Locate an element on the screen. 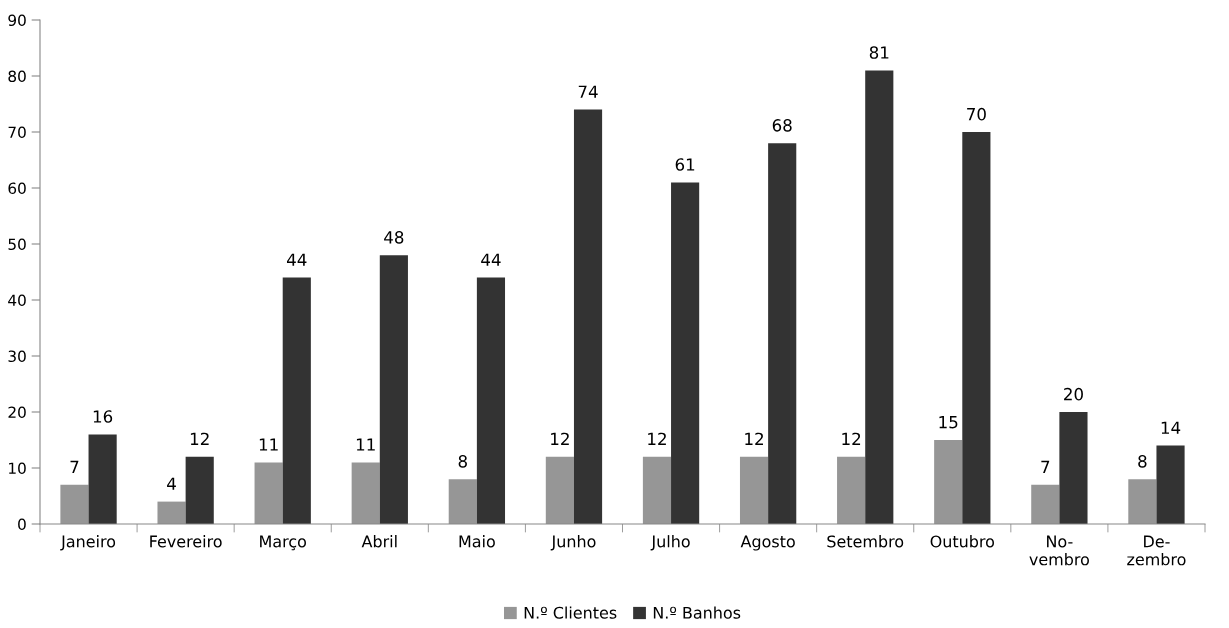 The height and width of the screenshot is (628, 1229). y-tick-label: 10 is located at coordinates (17, 468).